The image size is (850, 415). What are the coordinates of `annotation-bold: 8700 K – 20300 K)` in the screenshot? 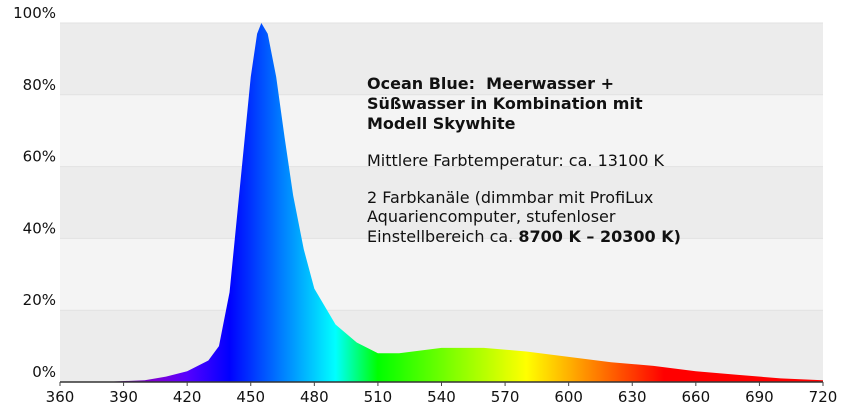 It's located at (599, 236).